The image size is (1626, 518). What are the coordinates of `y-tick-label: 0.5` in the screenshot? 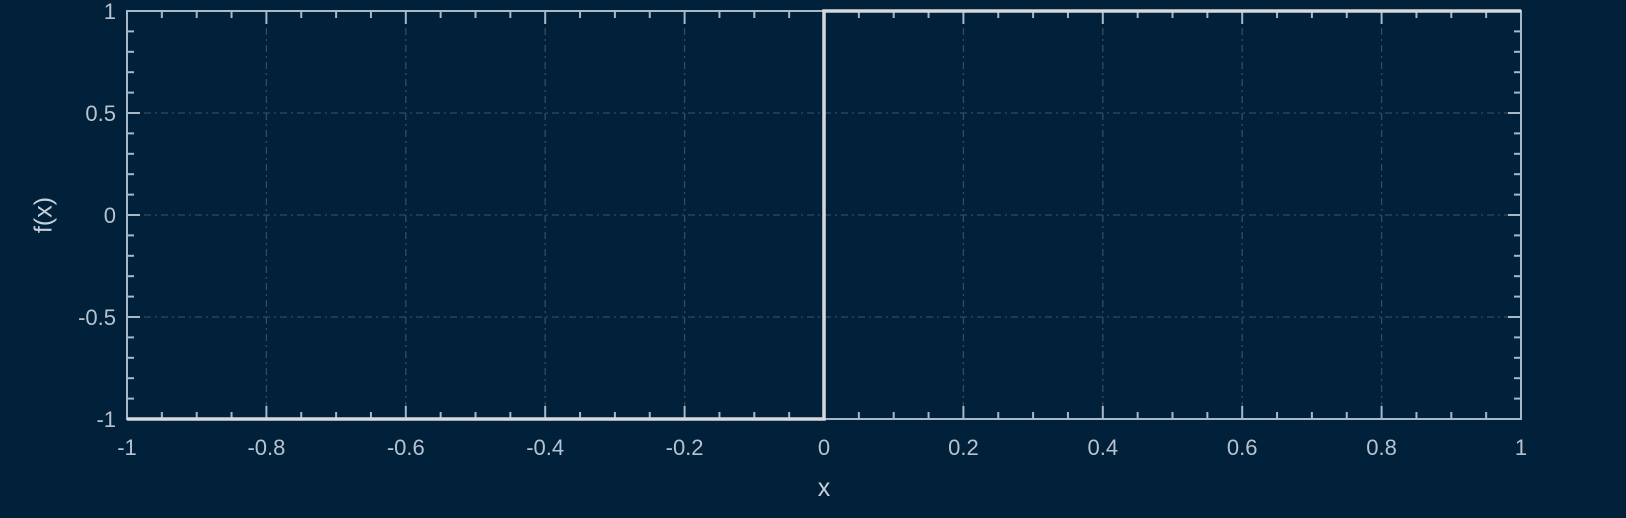 It's located at (100, 113).